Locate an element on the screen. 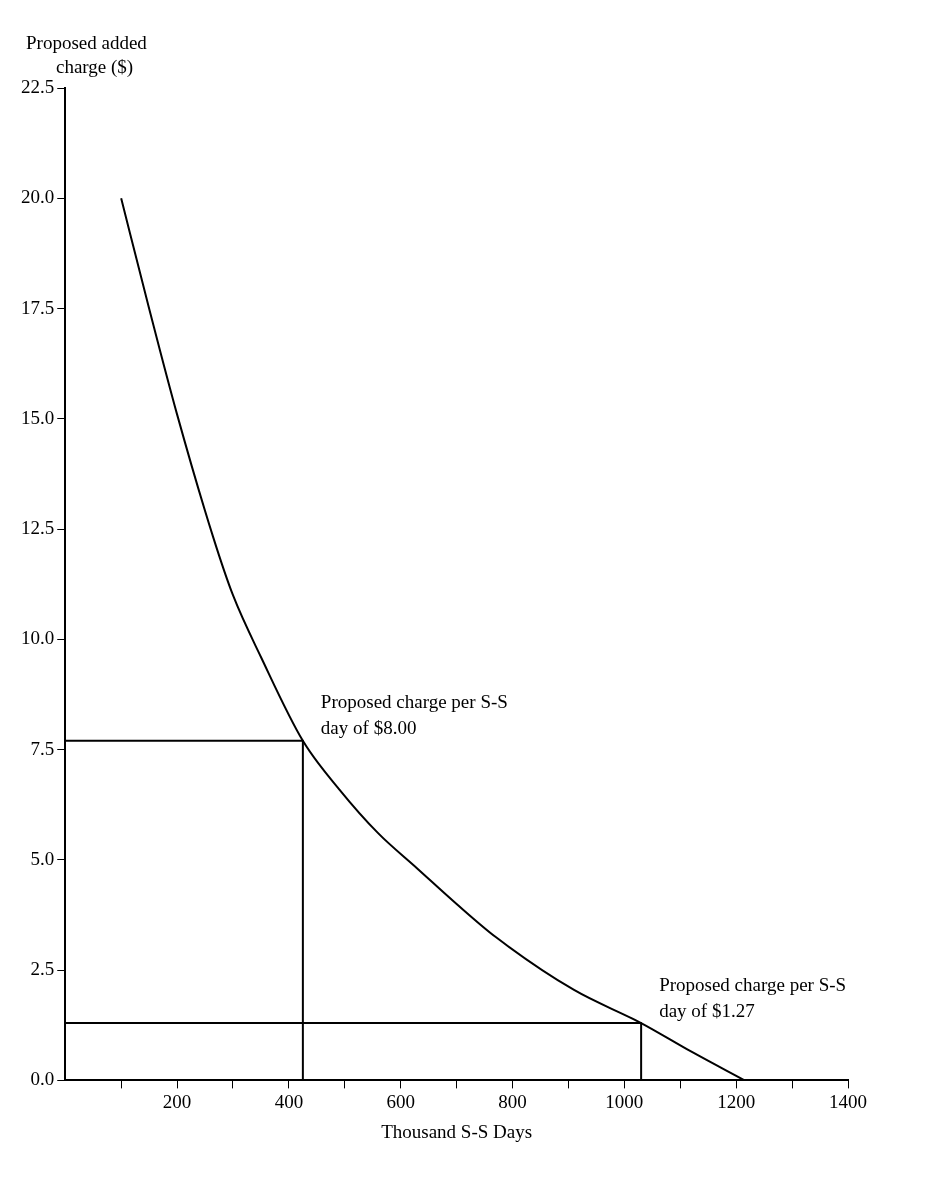 The width and height of the screenshot is (929, 1178). y-tick-label: 0.0 is located at coordinates (42, 1079).